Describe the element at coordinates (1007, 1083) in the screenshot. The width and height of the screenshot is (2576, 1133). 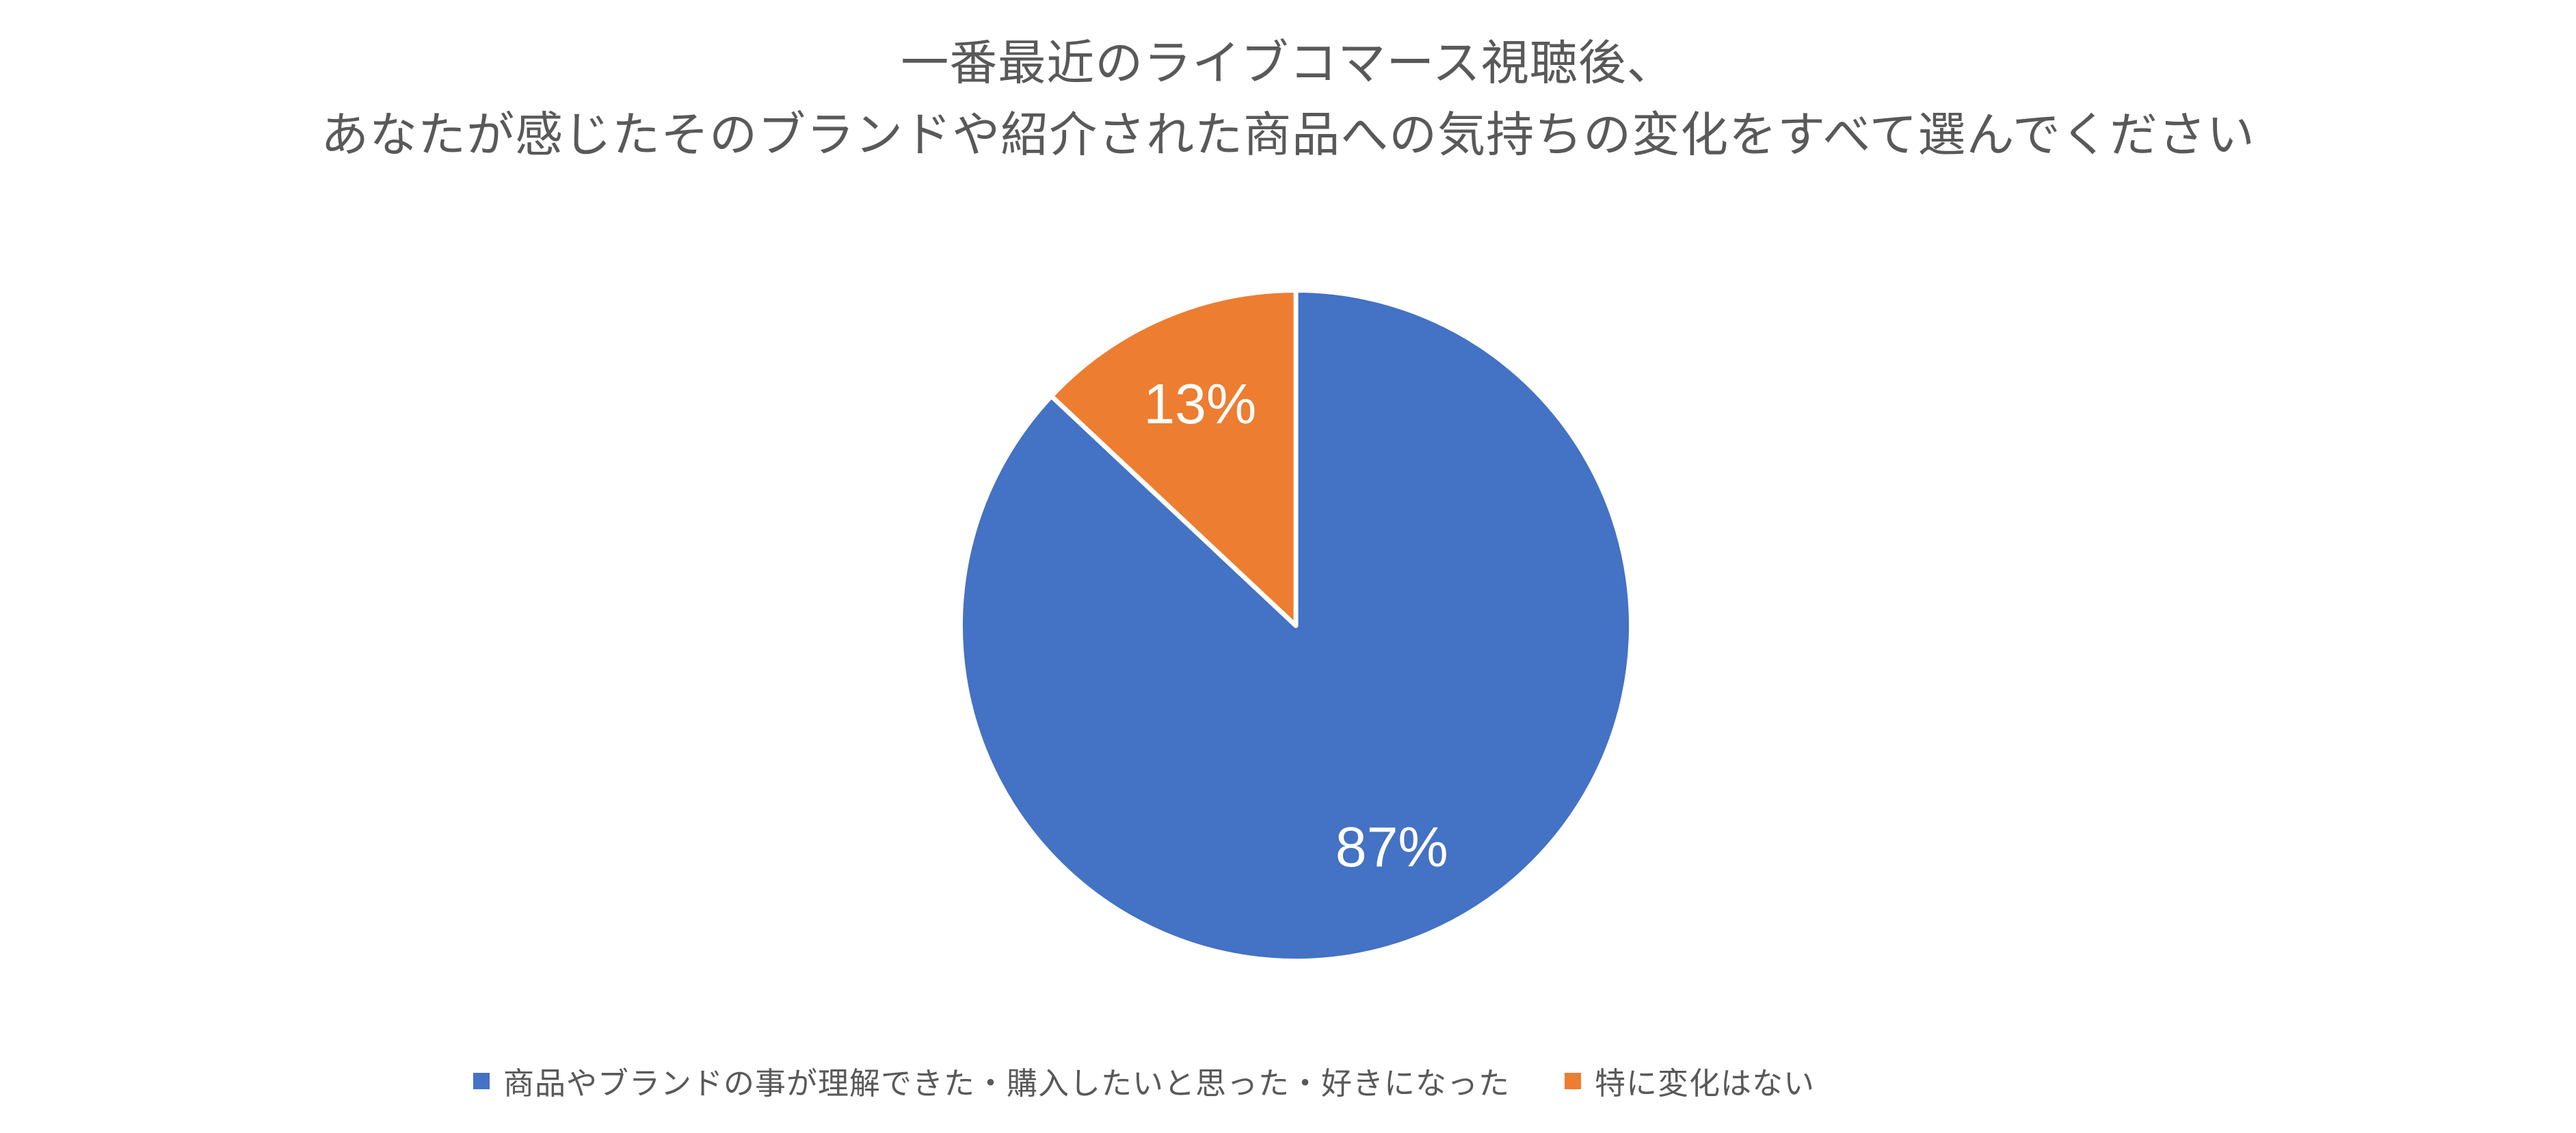
I see `legend-label: 商品やブランドの事が理解できた・購入したいと思った・好きになった` at that location.